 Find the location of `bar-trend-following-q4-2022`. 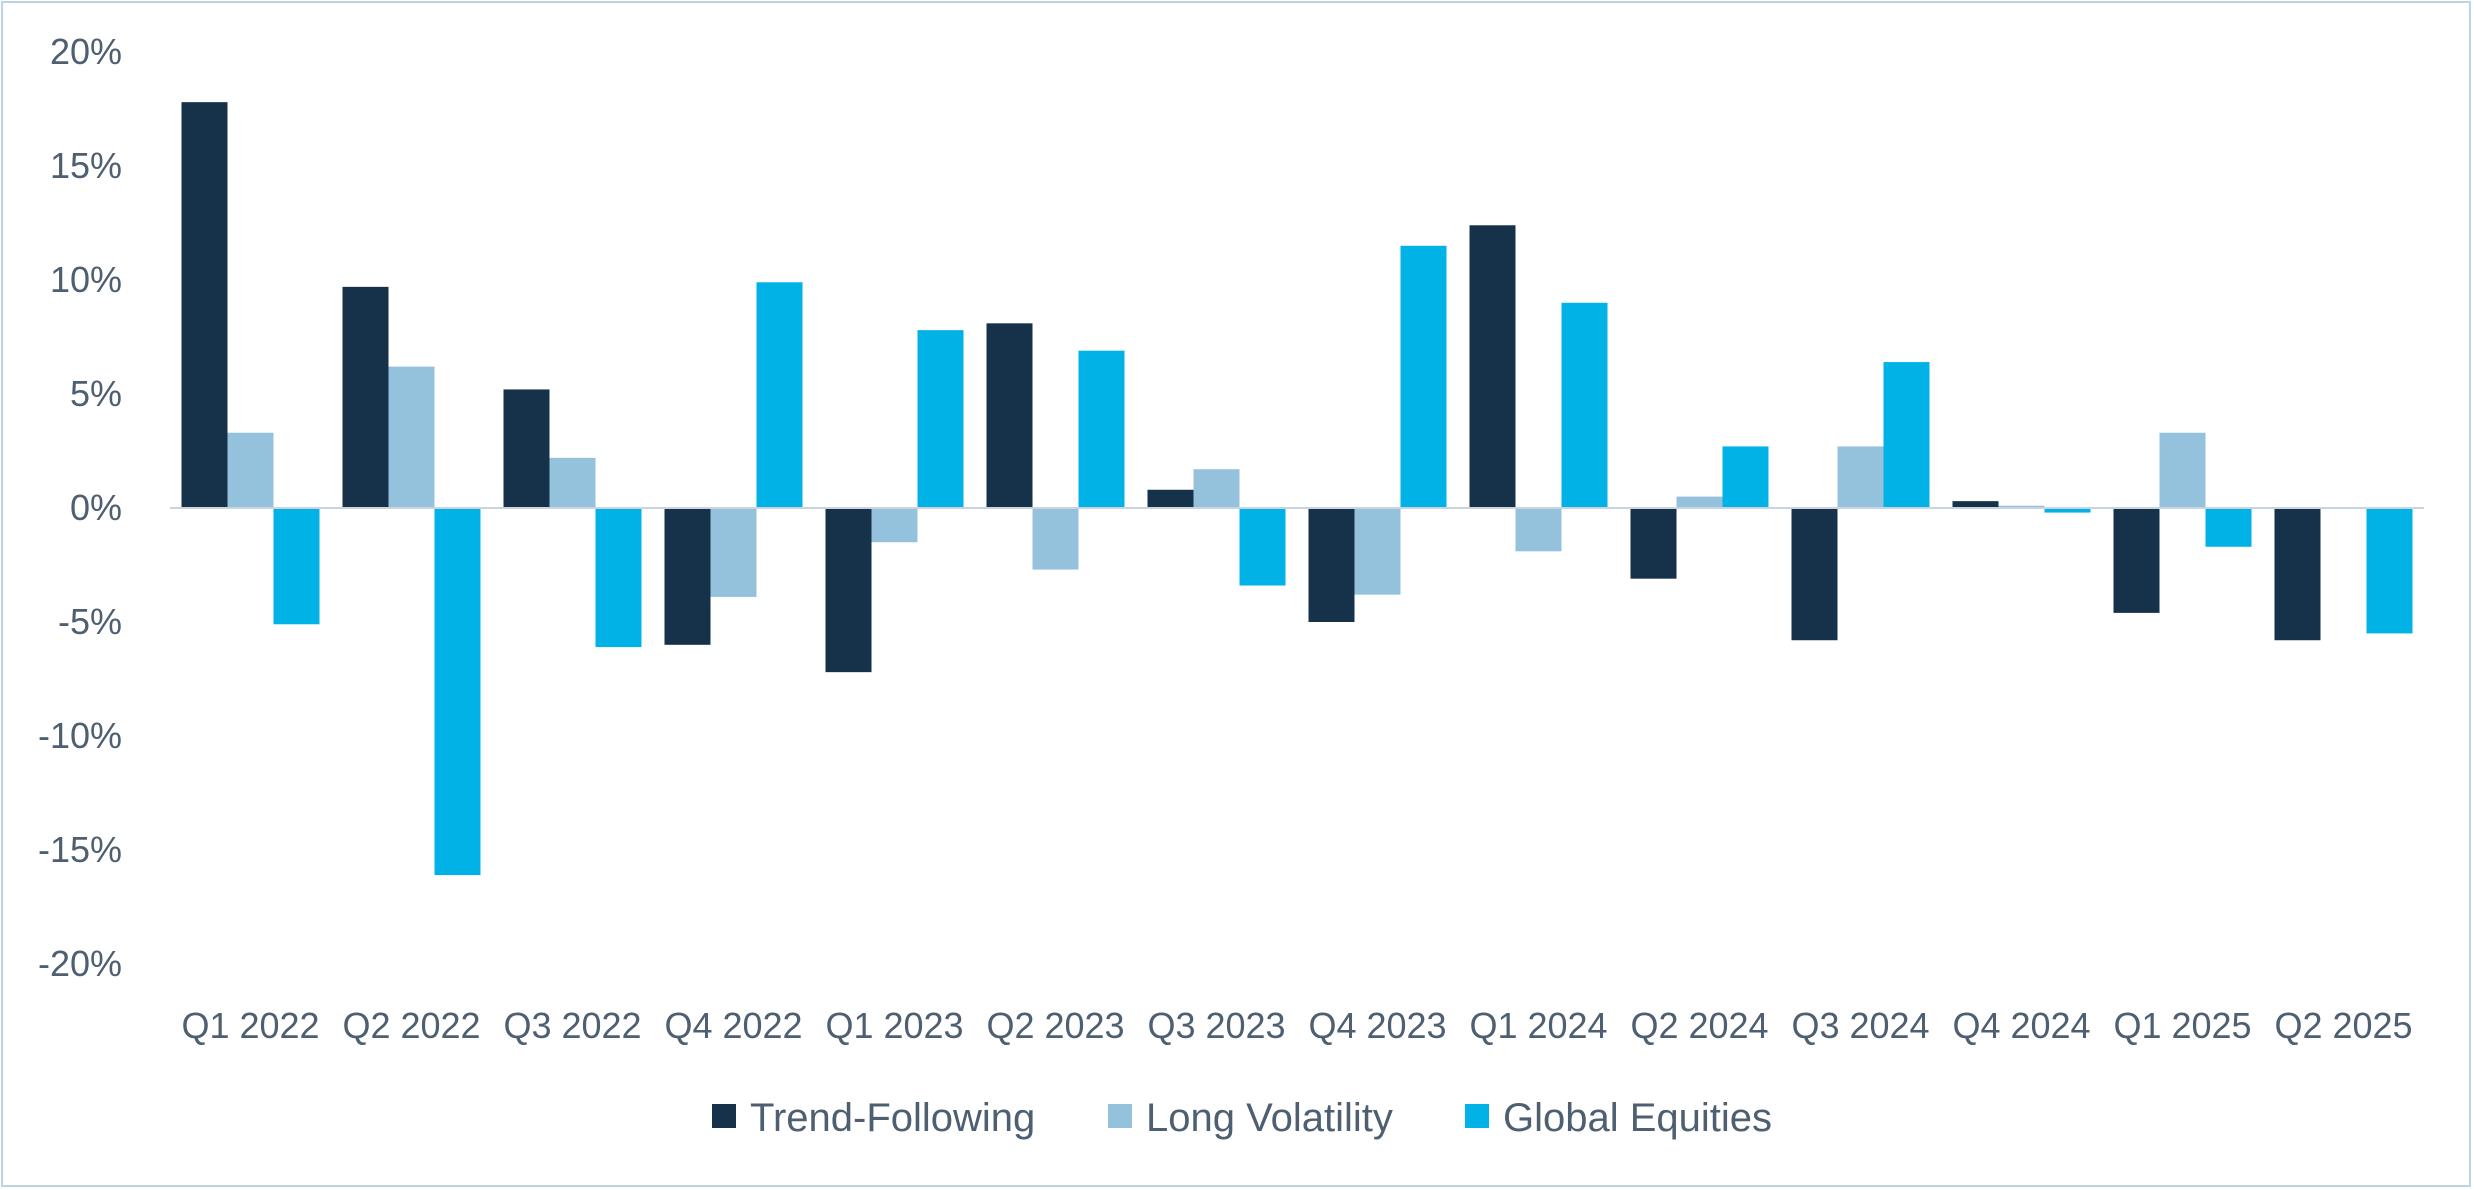

bar-trend-following-q4-2022 is located at coordinates (687, 576).